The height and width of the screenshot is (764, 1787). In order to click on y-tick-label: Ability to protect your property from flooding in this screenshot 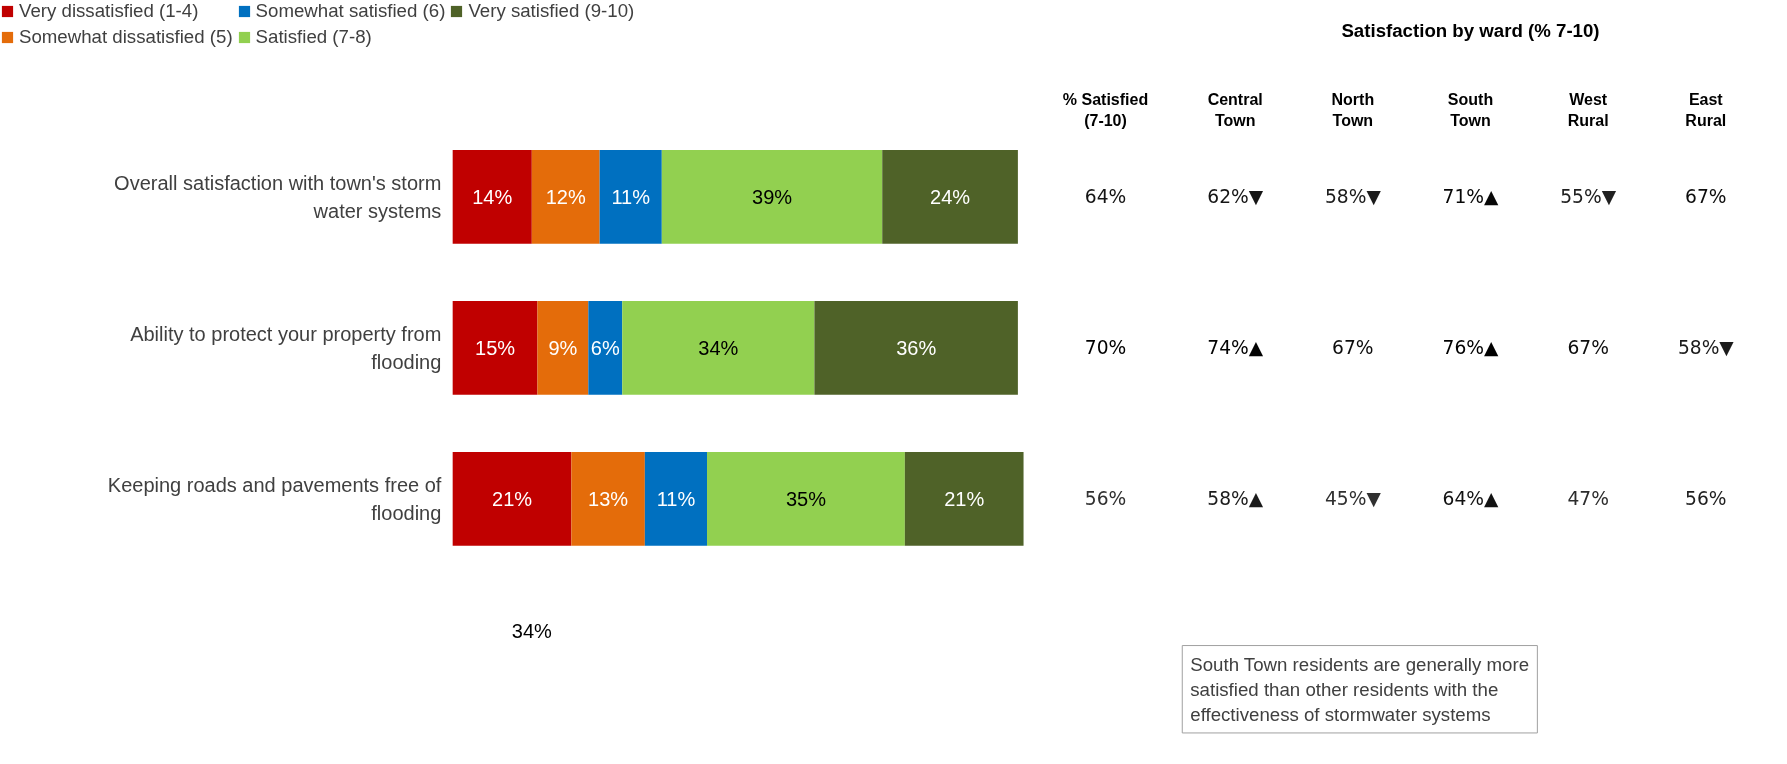, I will do `click(286, 348)`.